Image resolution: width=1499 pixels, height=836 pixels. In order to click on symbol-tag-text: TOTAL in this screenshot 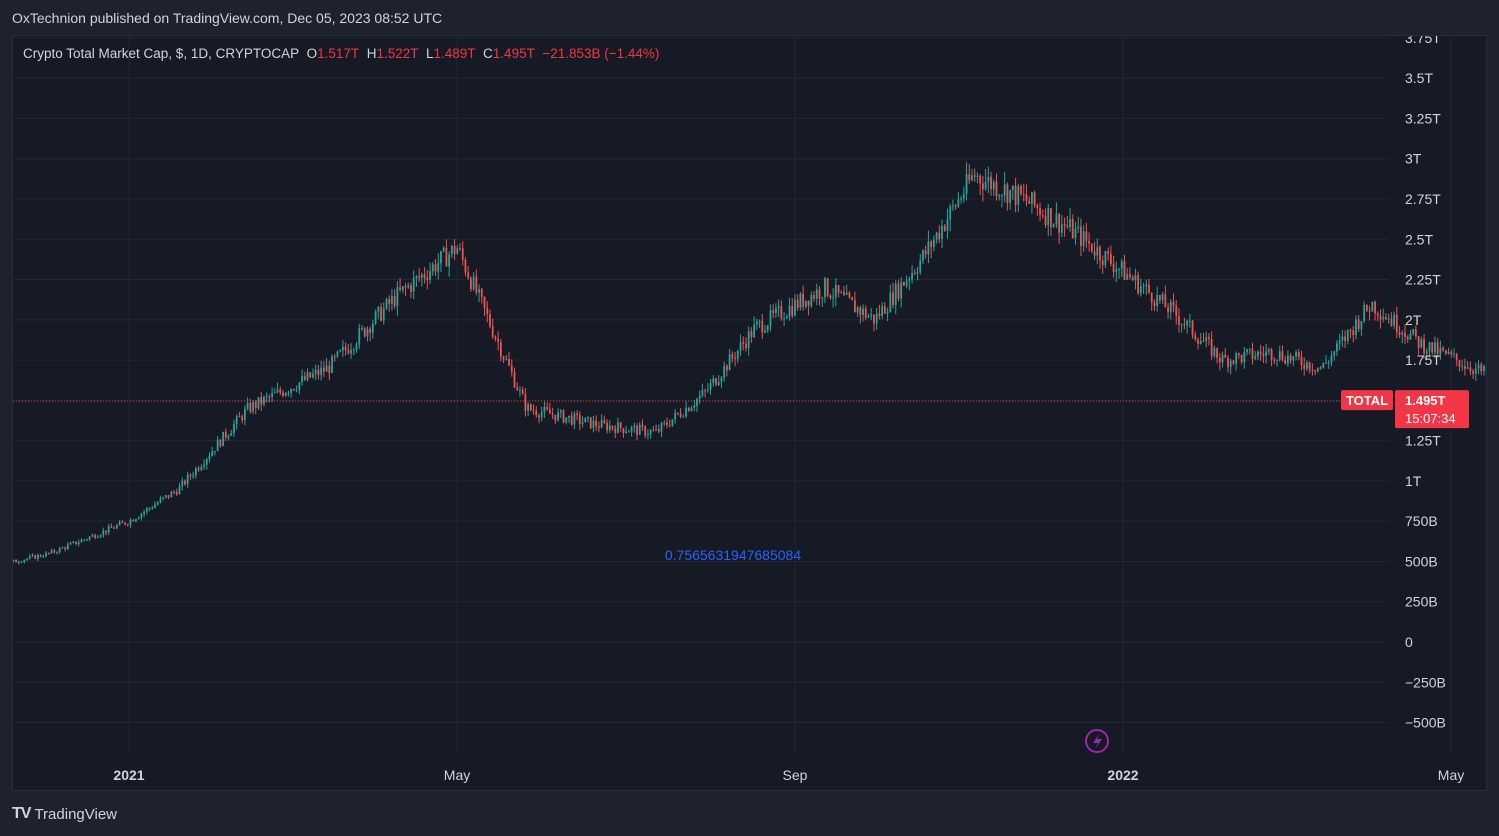, I will do `click(1367, 400)`.